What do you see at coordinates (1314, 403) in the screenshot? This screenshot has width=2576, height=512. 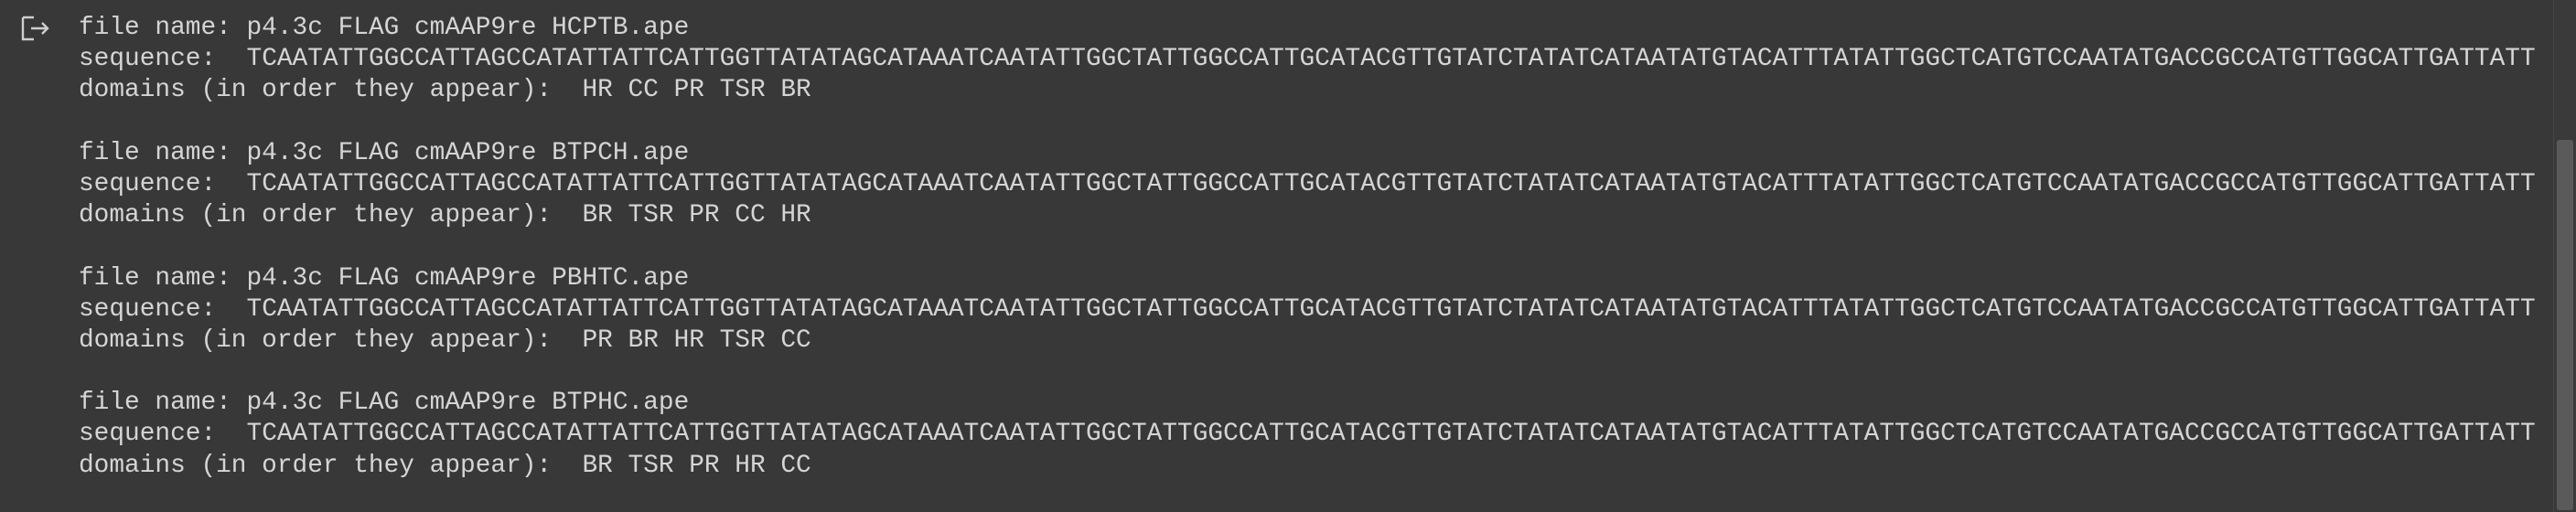 I see `output-line: file name: p4.3c FLAG cmAAP9re BTPHC.ape` at bounding box center [1314, 403].